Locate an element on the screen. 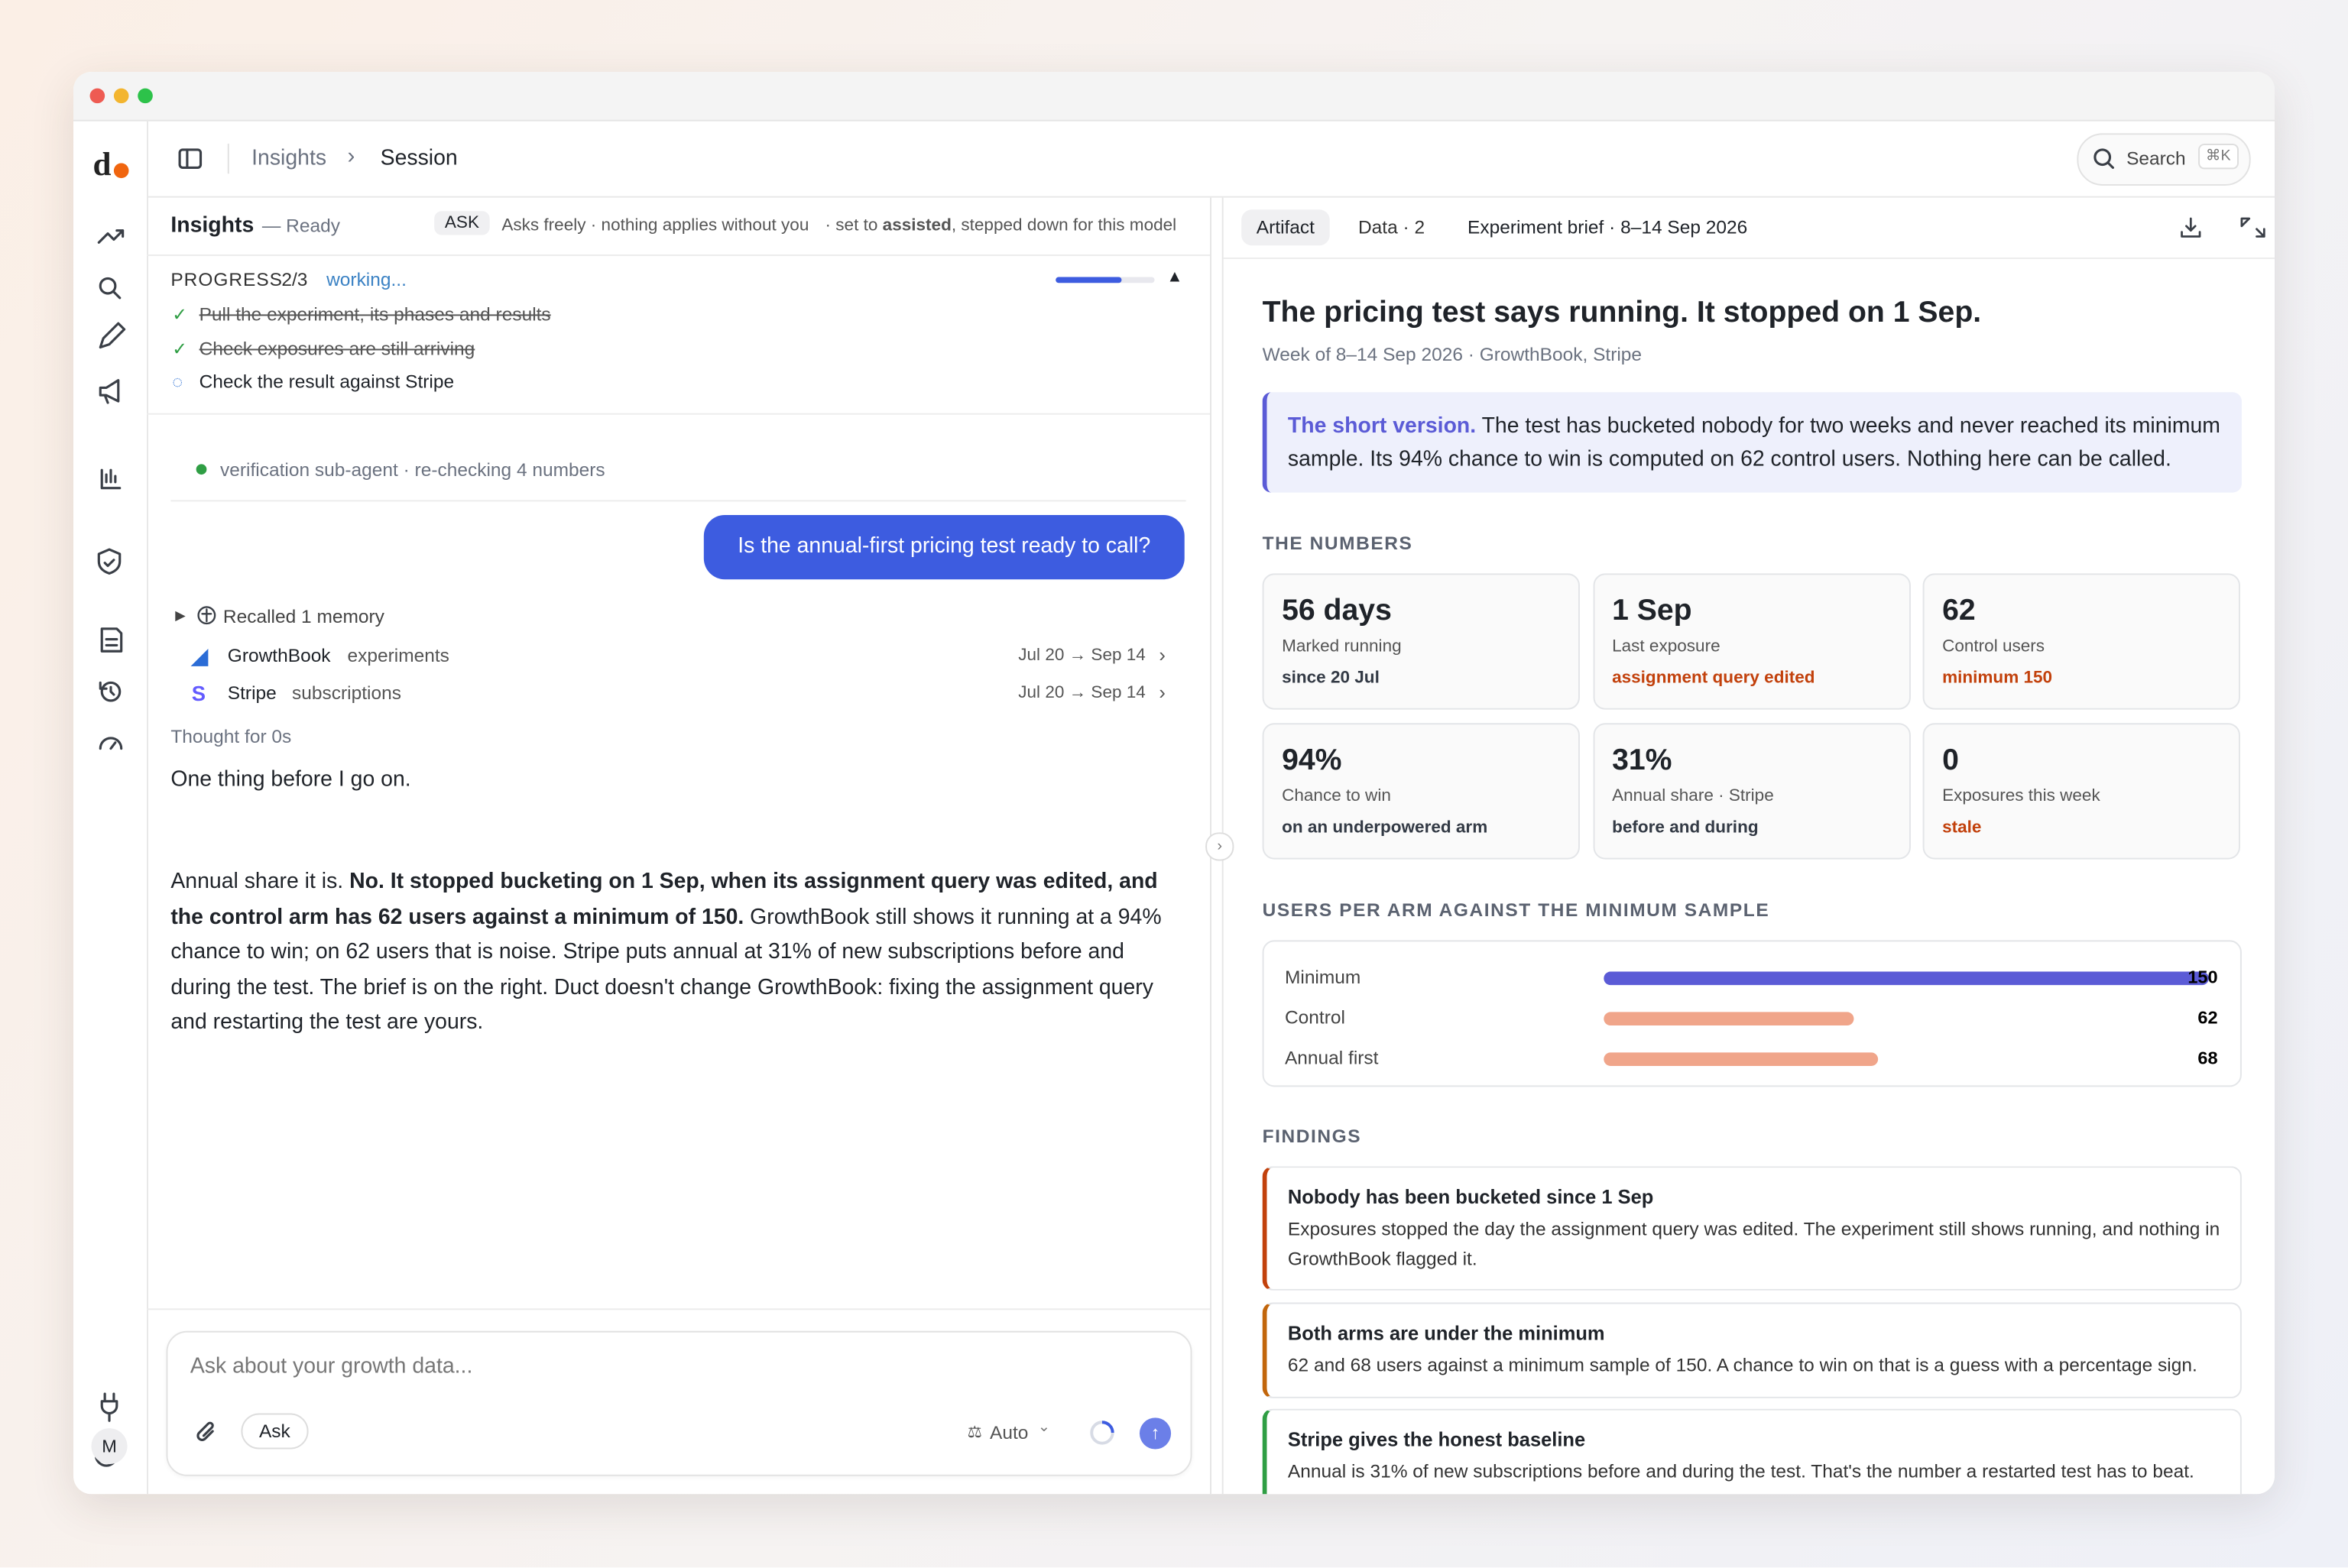  summary-box is located at coordinates (1752, 442).